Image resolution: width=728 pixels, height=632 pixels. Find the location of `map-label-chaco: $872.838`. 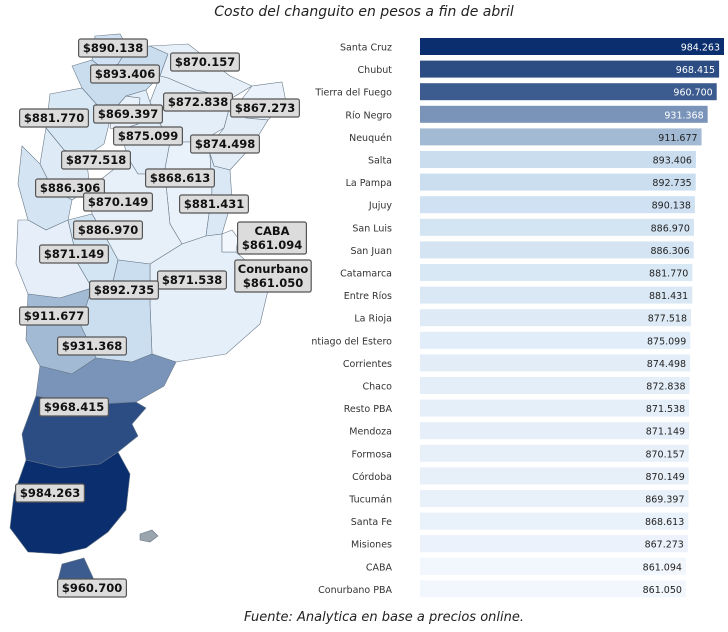

map-label-chaco: $872.838 is located at coordinates (198, 102).